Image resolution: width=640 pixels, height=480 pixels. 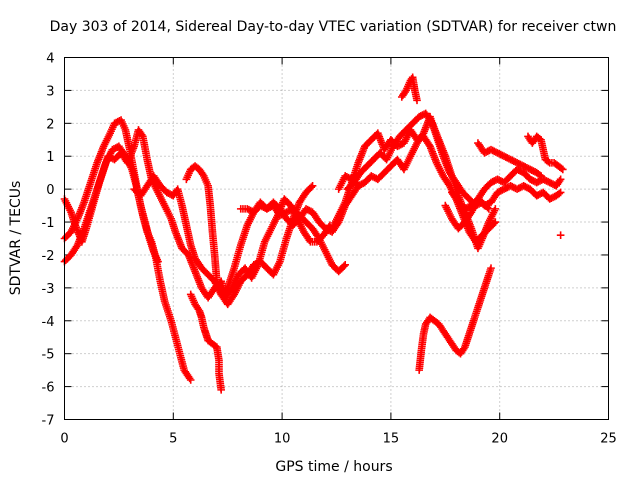 I want to click on y-tick-label: 3, so click(x=50, y=91).